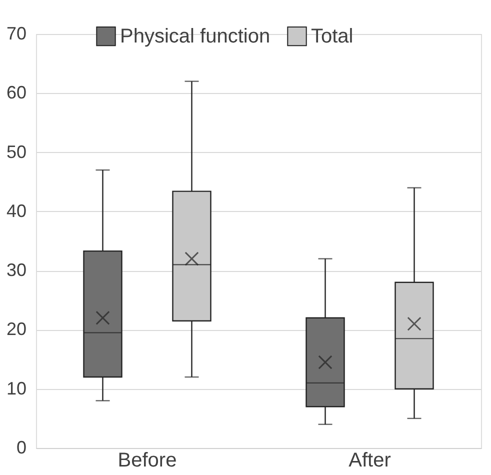  I want to click on y-tick-label: 40, so click(16, 210).